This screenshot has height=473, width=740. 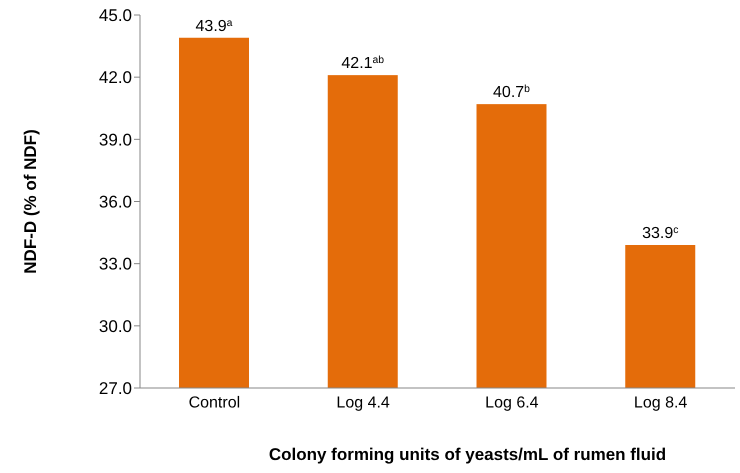 What do you see at coordinates (115, 388) in the screenshot?
I see `y-tick-label: 27.0` at bounding box center [115, 388].